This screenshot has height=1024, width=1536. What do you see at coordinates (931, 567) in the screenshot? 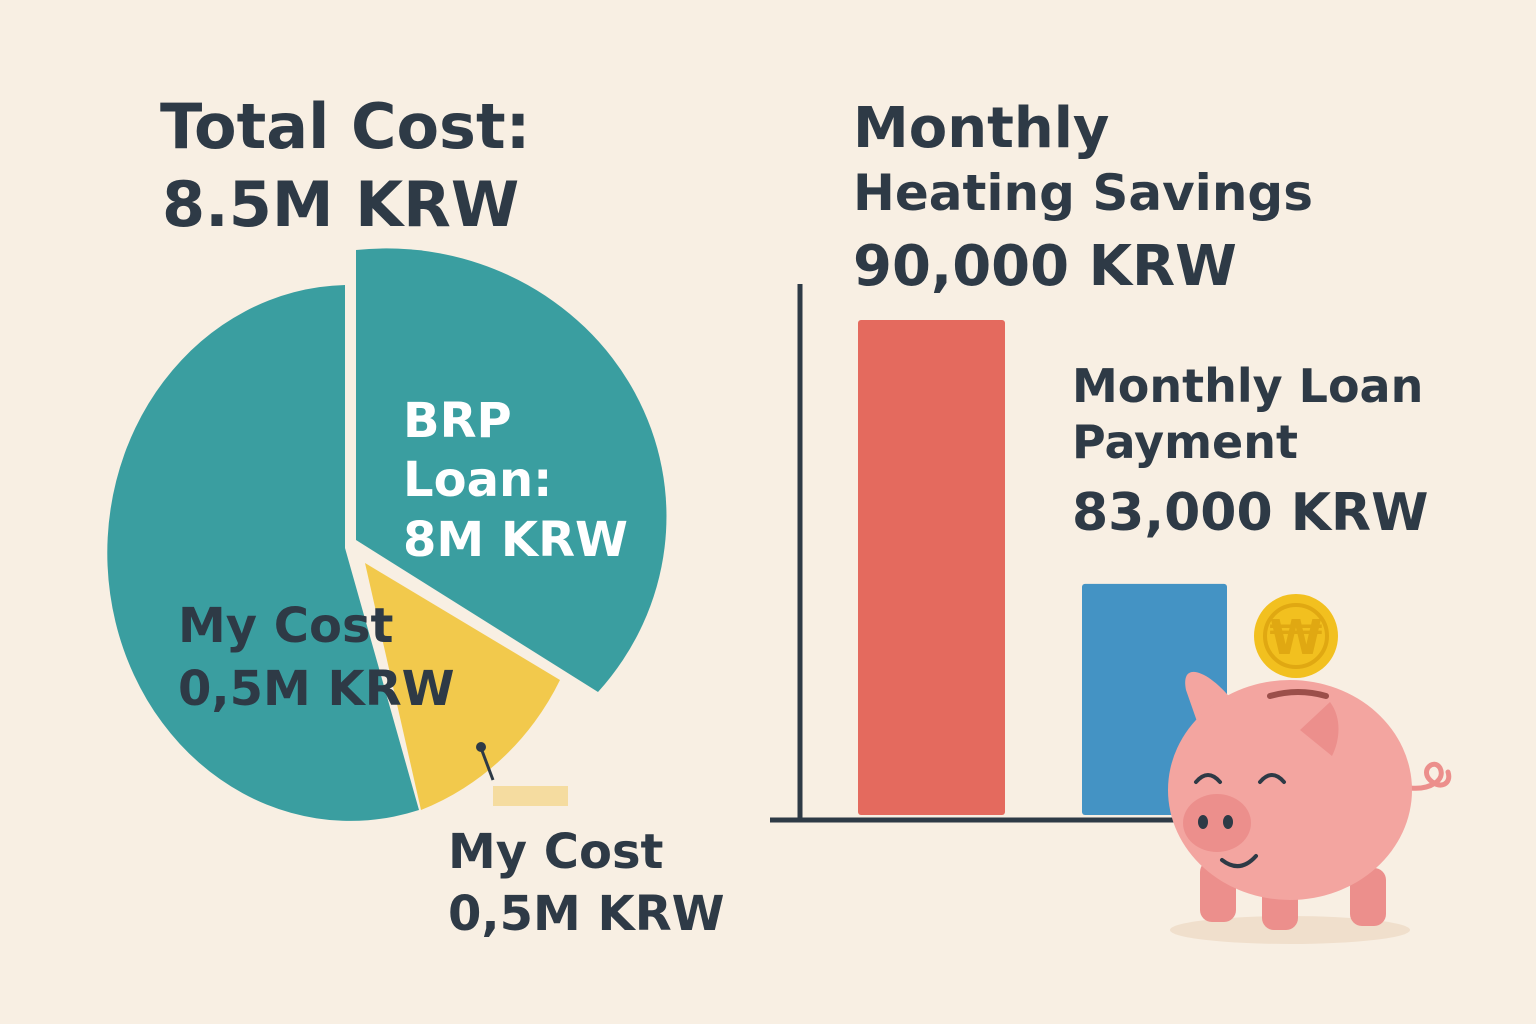
I see `bar-heating-savings` at bounding box center [931, 567].